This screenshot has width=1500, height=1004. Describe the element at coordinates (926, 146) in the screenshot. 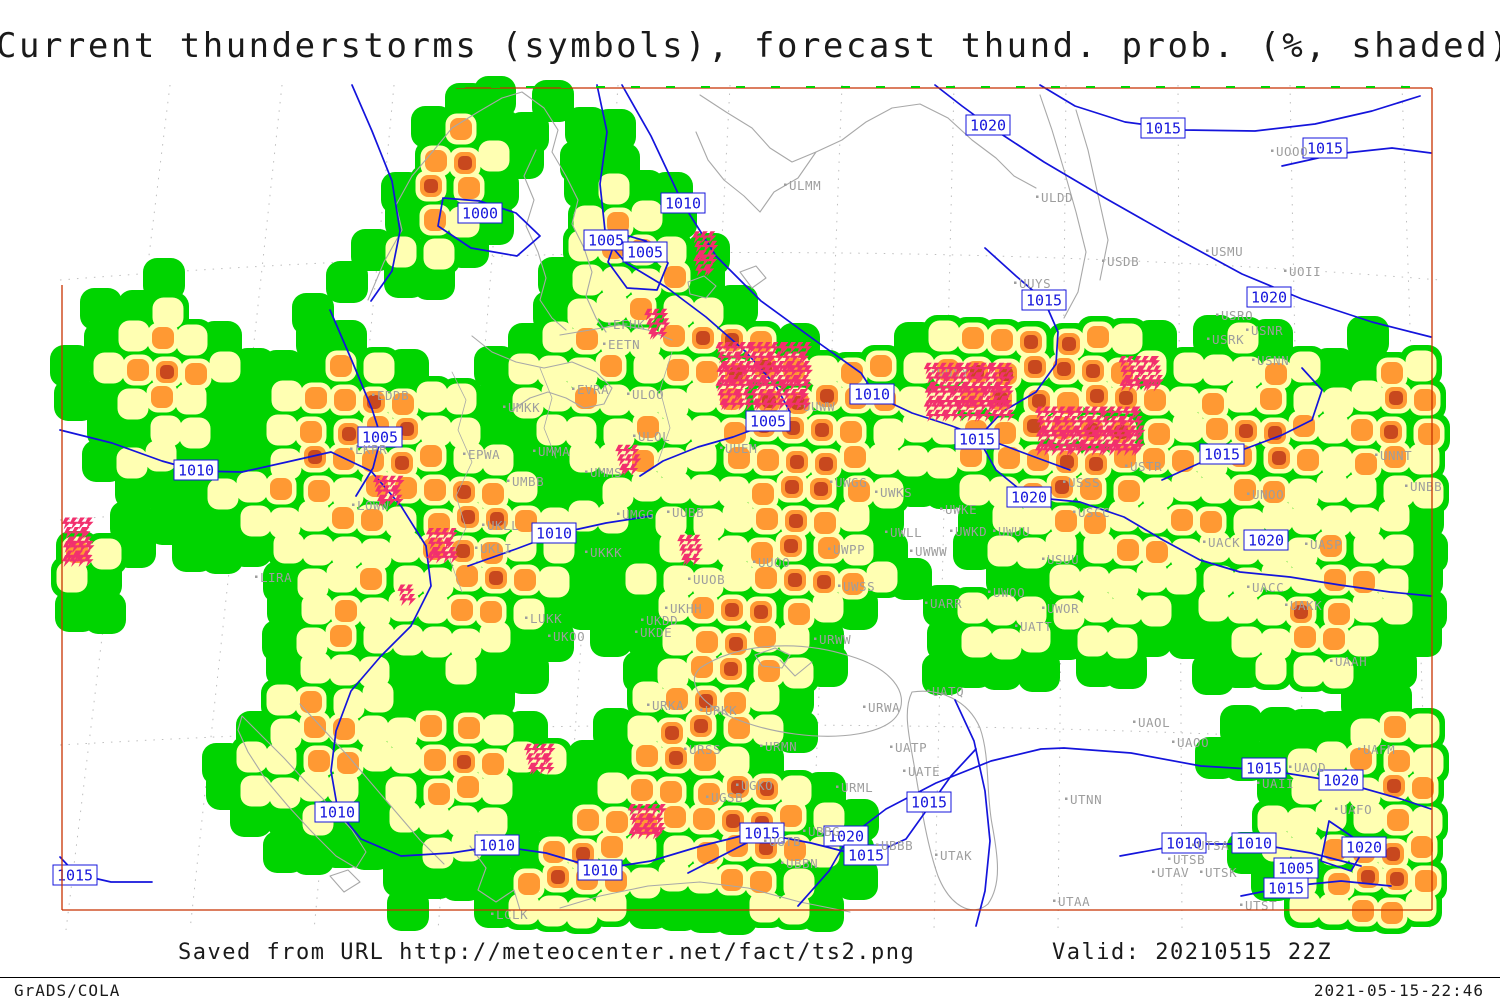

I see `coast-arkhangelsk` at that location.